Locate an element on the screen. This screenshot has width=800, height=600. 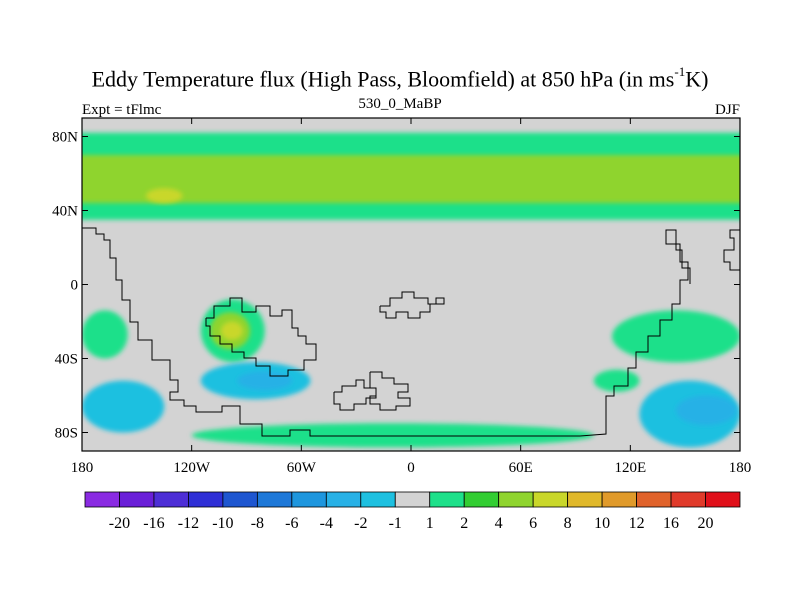
x-tick-label-2: 60W is located at coordinates (302, 468).